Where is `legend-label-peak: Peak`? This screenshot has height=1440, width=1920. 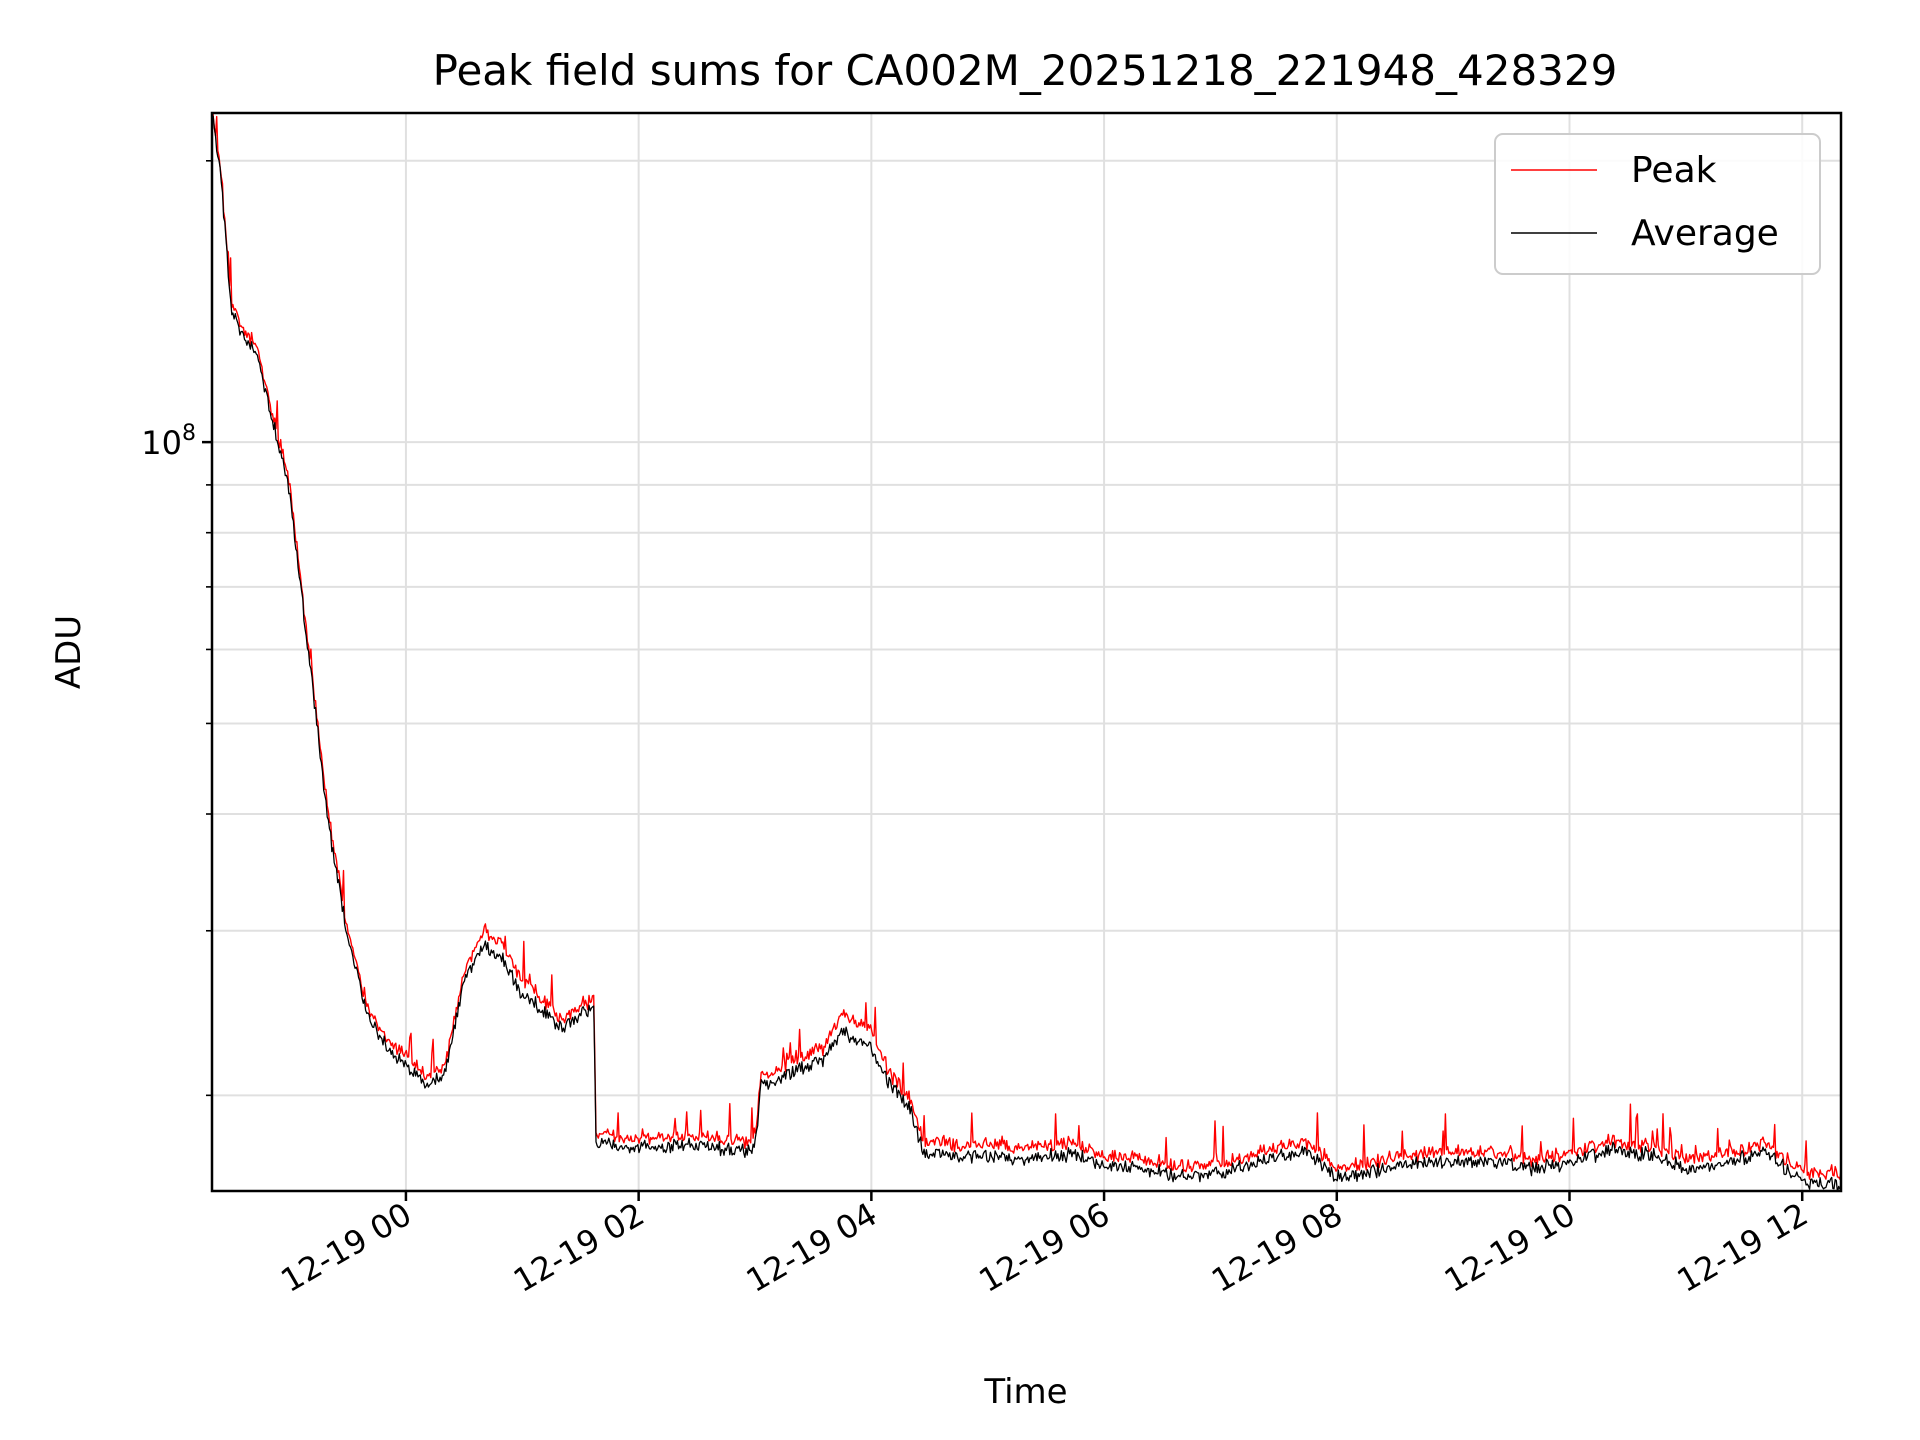
legend-label-peak: Peak is located at coordinates (1674, 170).